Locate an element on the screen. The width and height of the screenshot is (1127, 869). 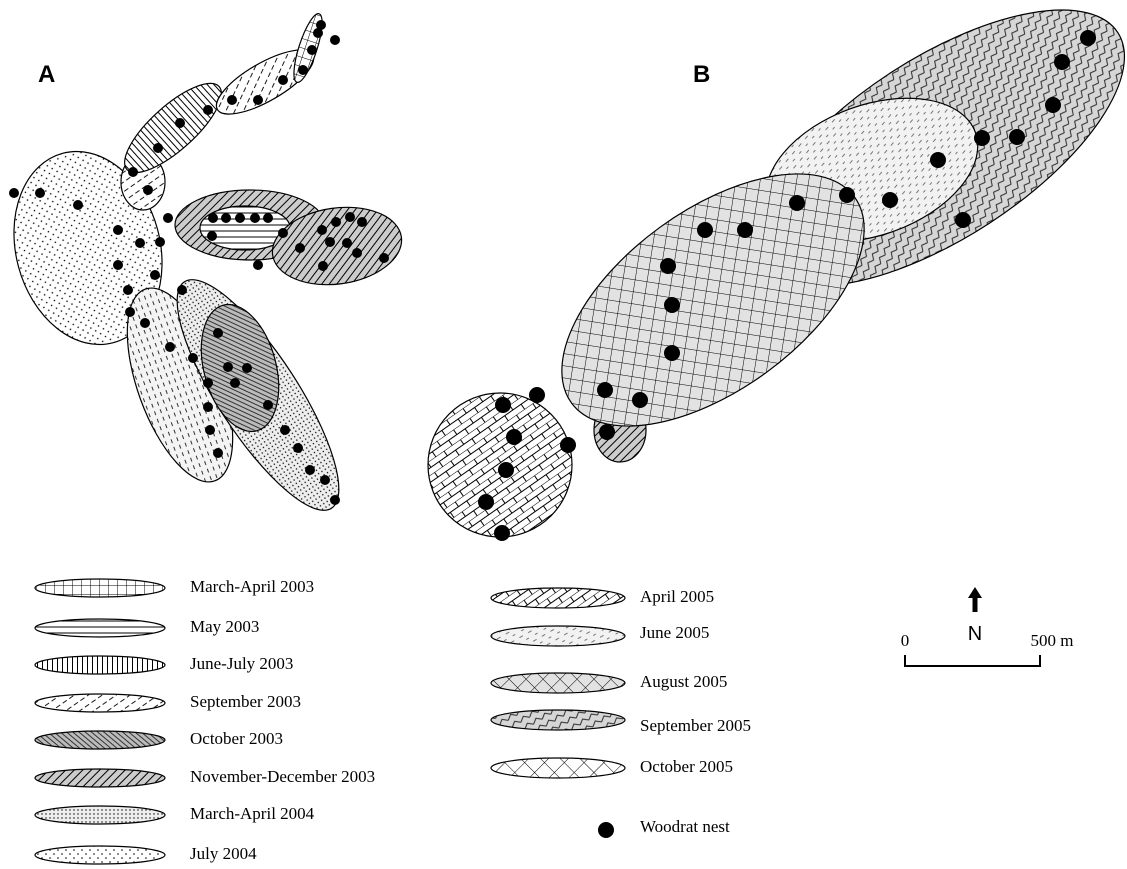
legend-label: September 2005 is located at coordinates (695, 725).